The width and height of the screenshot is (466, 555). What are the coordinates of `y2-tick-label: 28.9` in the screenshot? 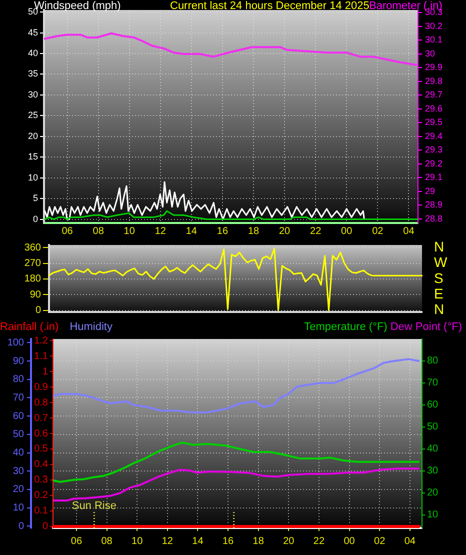 It's located at (434, 205).